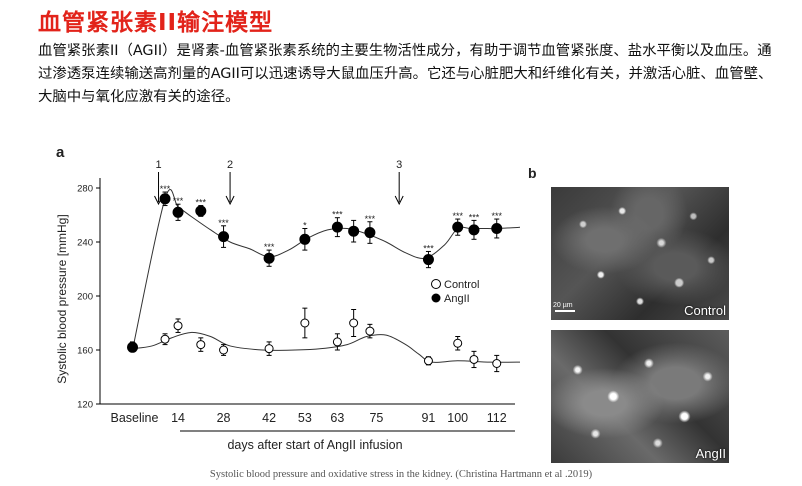 The height and width of the screenshot is (486, 802). I want to click on legend-control-marker, so click(436, 284).